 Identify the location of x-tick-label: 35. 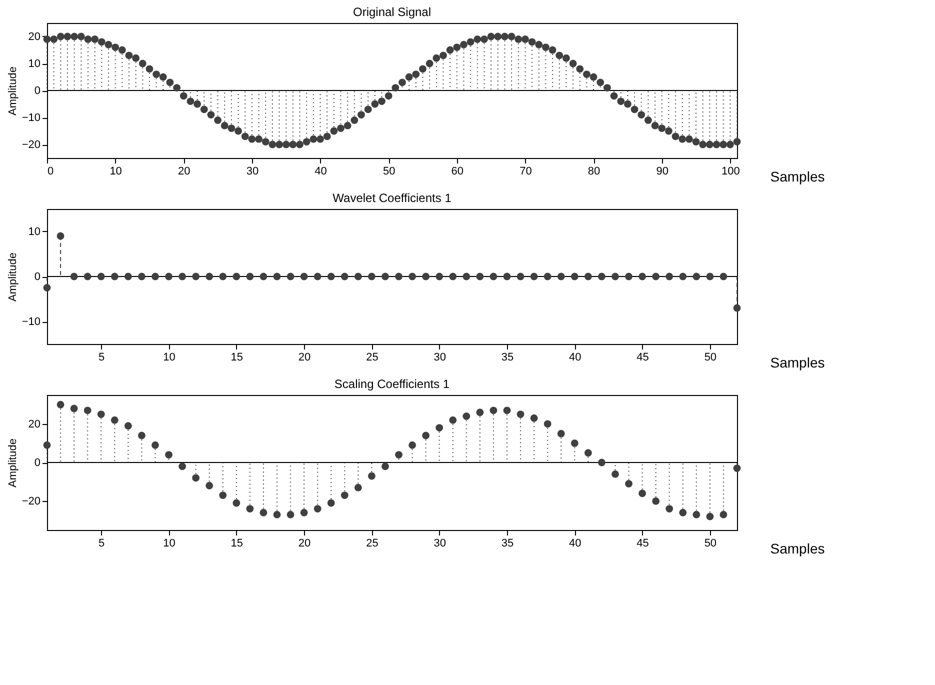
(507, 358).